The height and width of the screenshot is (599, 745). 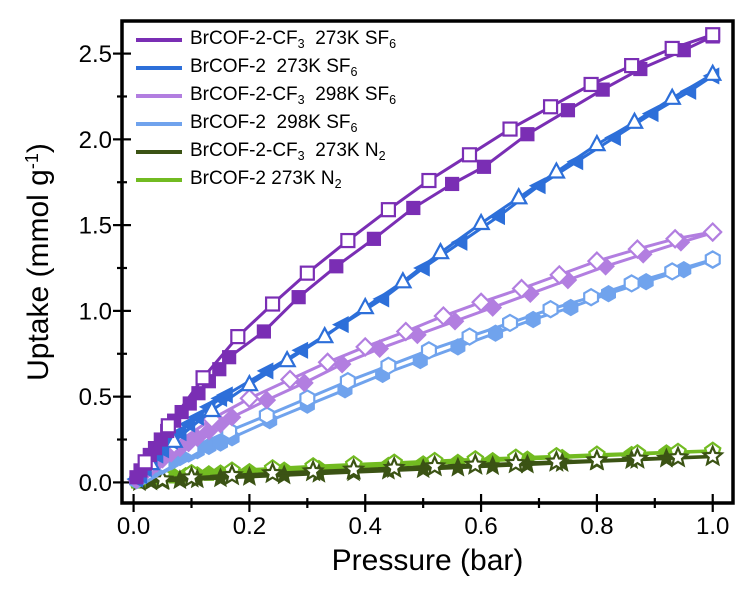 I want to click on y-axis-title-superscript: -1, so click(x=32, y=161).